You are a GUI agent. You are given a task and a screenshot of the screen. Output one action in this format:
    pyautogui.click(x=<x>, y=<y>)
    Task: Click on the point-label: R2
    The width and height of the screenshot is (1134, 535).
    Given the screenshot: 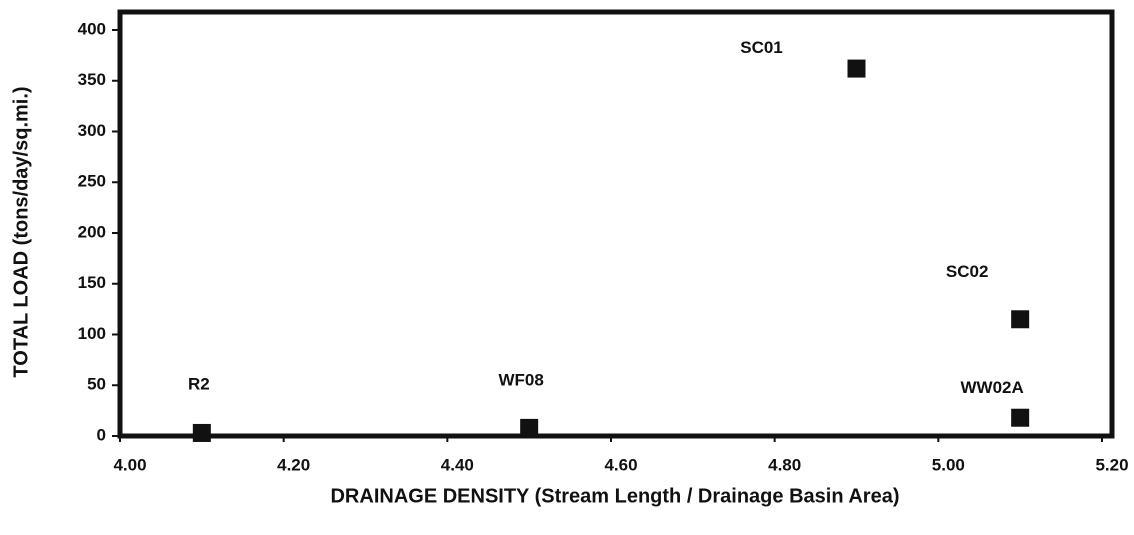 What is the action you would take?
    pyautogui.click(x=199, y=383)
    